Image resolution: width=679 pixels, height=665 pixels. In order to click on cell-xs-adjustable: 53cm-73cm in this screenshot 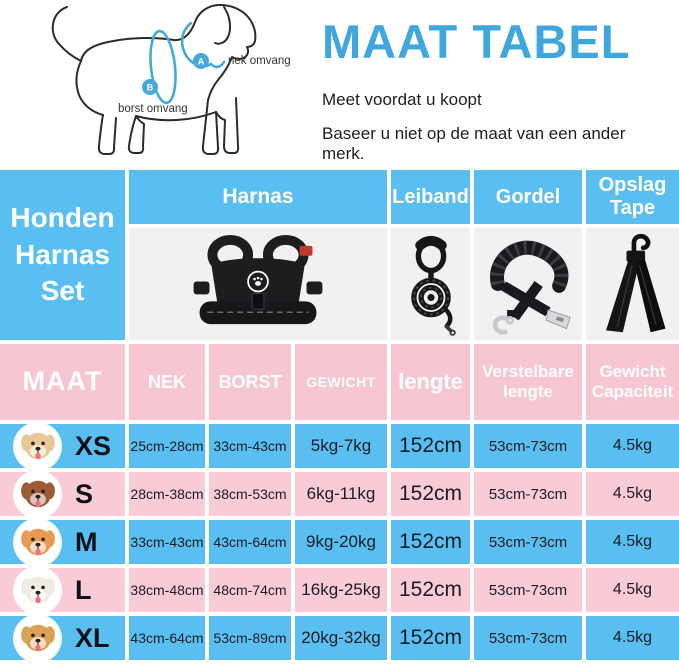, I will do `click(528, 446)`.